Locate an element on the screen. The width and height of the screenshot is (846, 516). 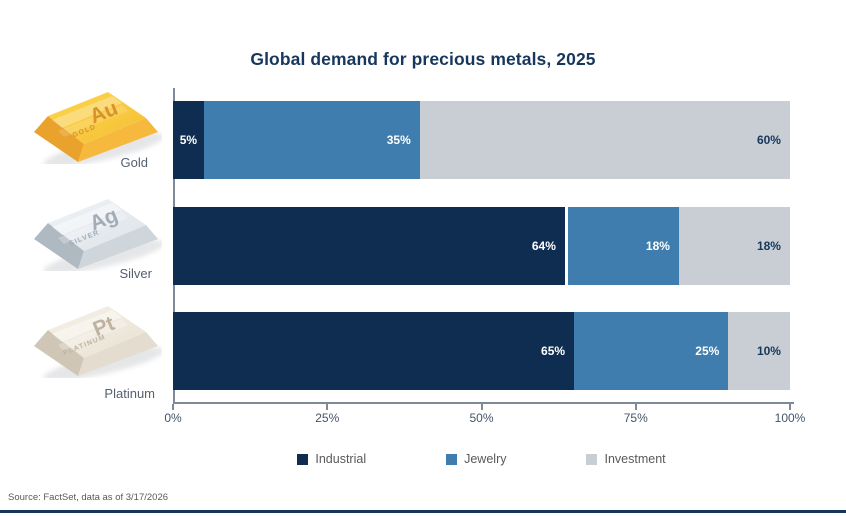
legend: Industrial Jewelry Investment is located at coordinates (481, 459).